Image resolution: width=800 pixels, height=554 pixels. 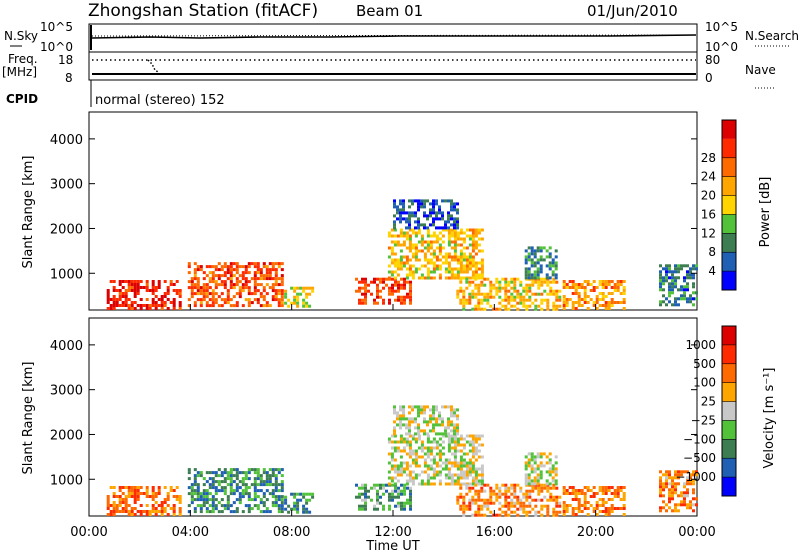 I want to click on colorbar-swatch, so click(x=729, y=262).